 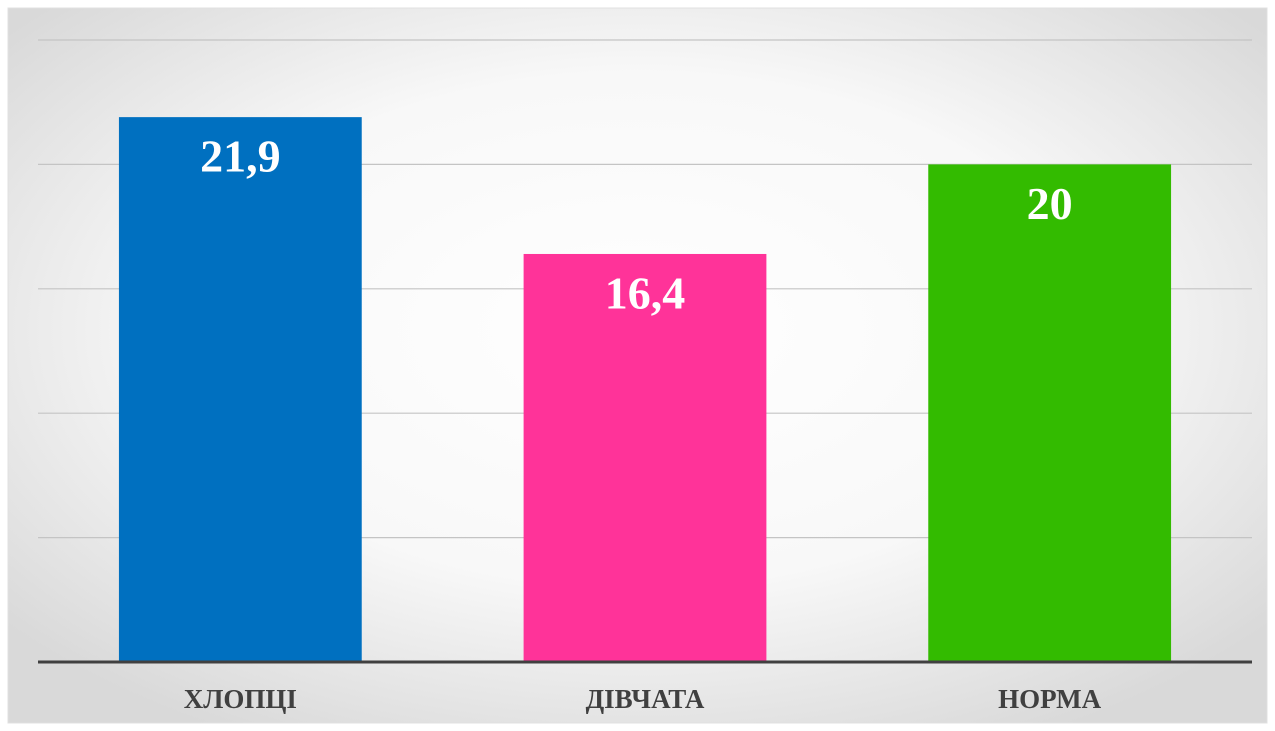 What do you see at coordinates (240, 699) in the screenshot?
I see `x-tick-label: ХЛОПЦІ` at bounding box center [240, 699].